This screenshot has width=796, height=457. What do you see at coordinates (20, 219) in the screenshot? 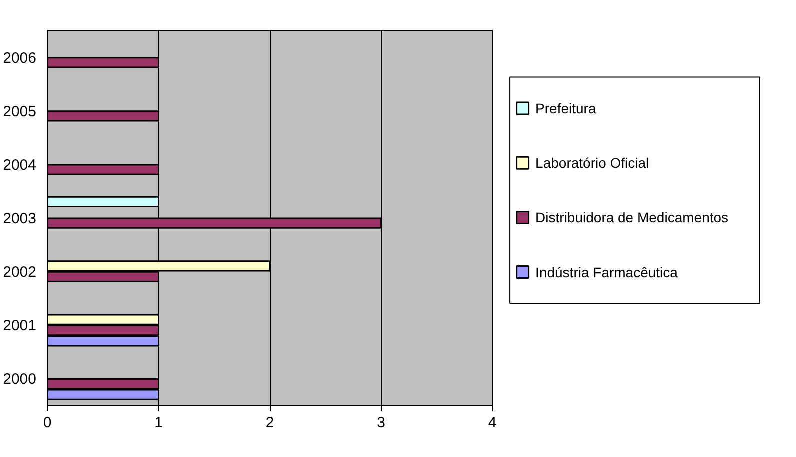
I see `y-tick-label: 2003` at bounding box center [20, 219].